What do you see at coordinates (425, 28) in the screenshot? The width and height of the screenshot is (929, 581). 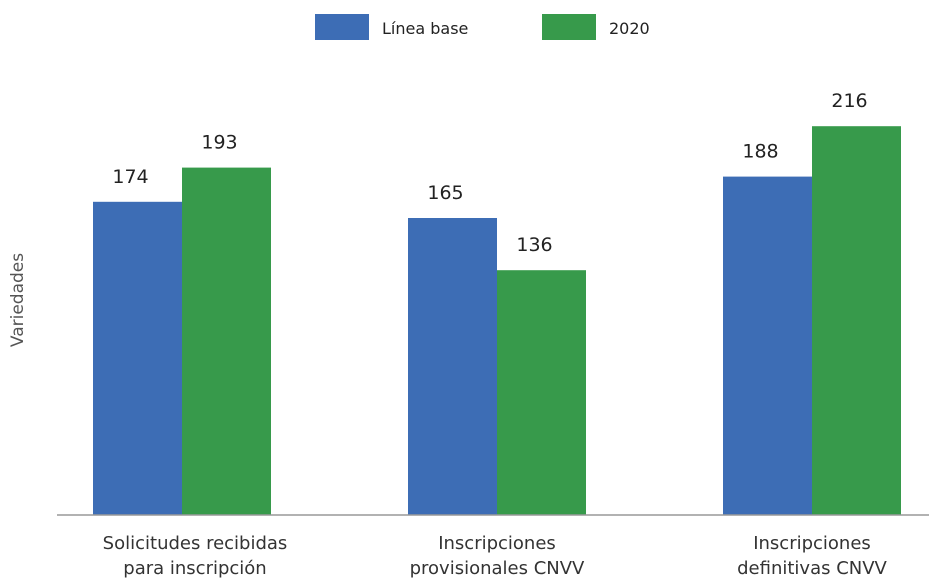 I see `legend-label-0: Línea base` at bounding box center [425, 28].